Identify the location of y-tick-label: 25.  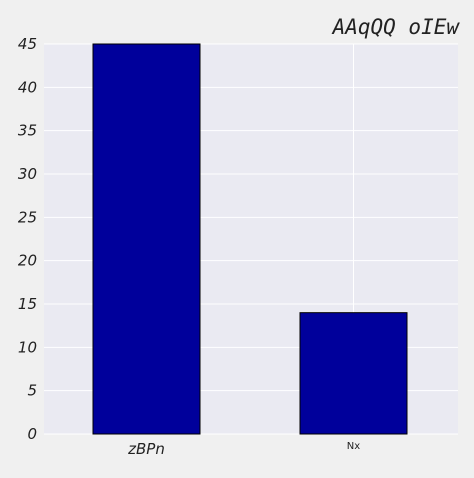
(27, 217).